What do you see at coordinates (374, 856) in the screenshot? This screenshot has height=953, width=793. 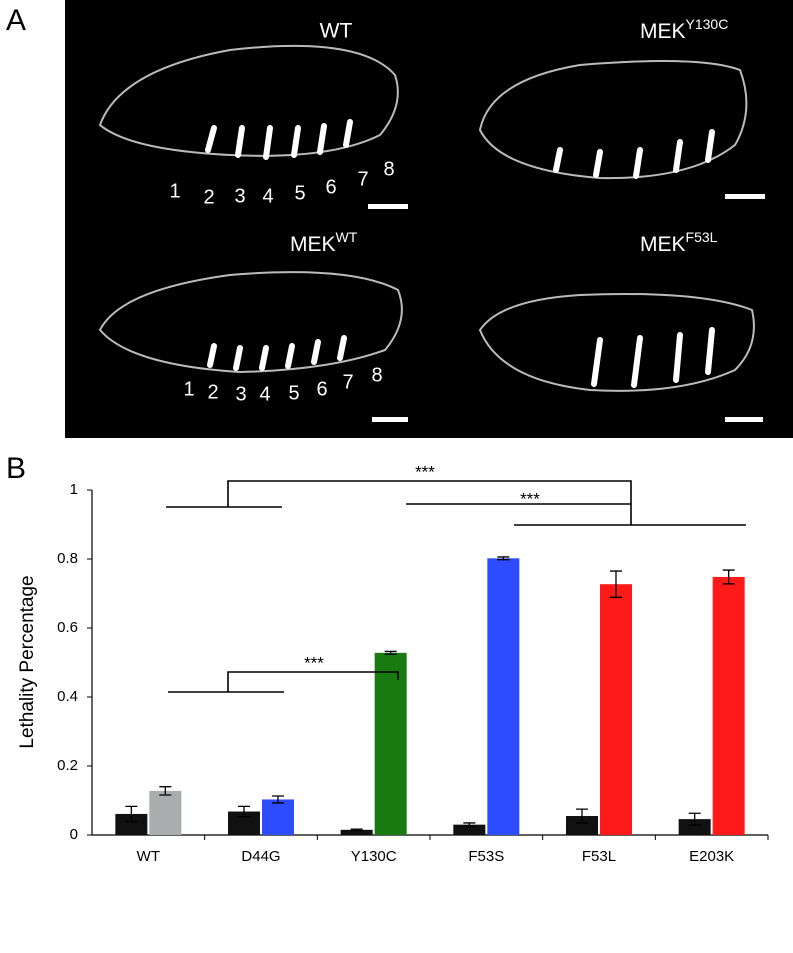 I see `x-tick-label: Y130C` at bounding box center [374, 856].